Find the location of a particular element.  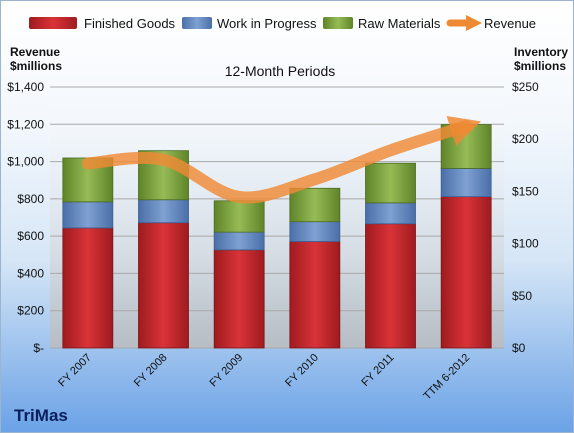

legend-label-work-in-progress: Work in Progress is located at coordinates (267, 23).